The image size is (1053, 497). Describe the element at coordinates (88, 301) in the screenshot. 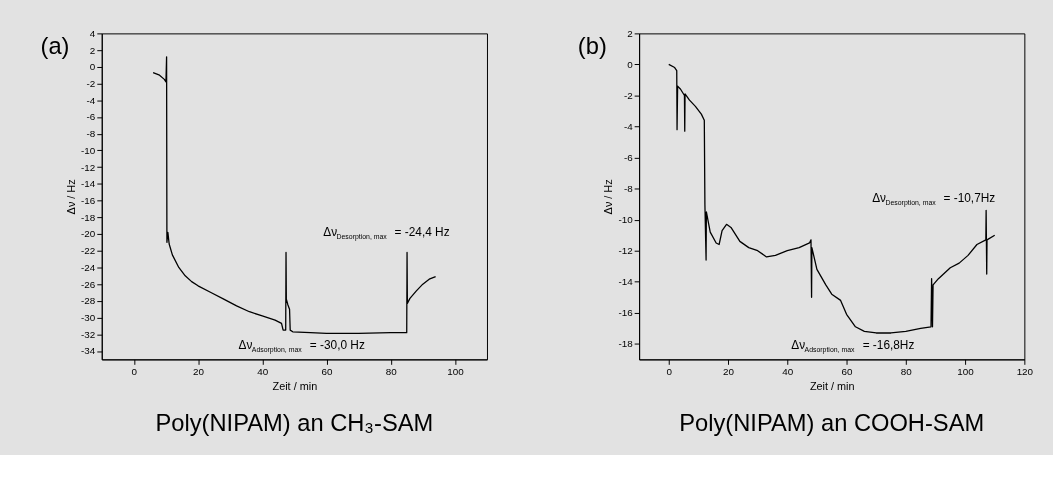

I see `y-tick-label: -28` at that location.